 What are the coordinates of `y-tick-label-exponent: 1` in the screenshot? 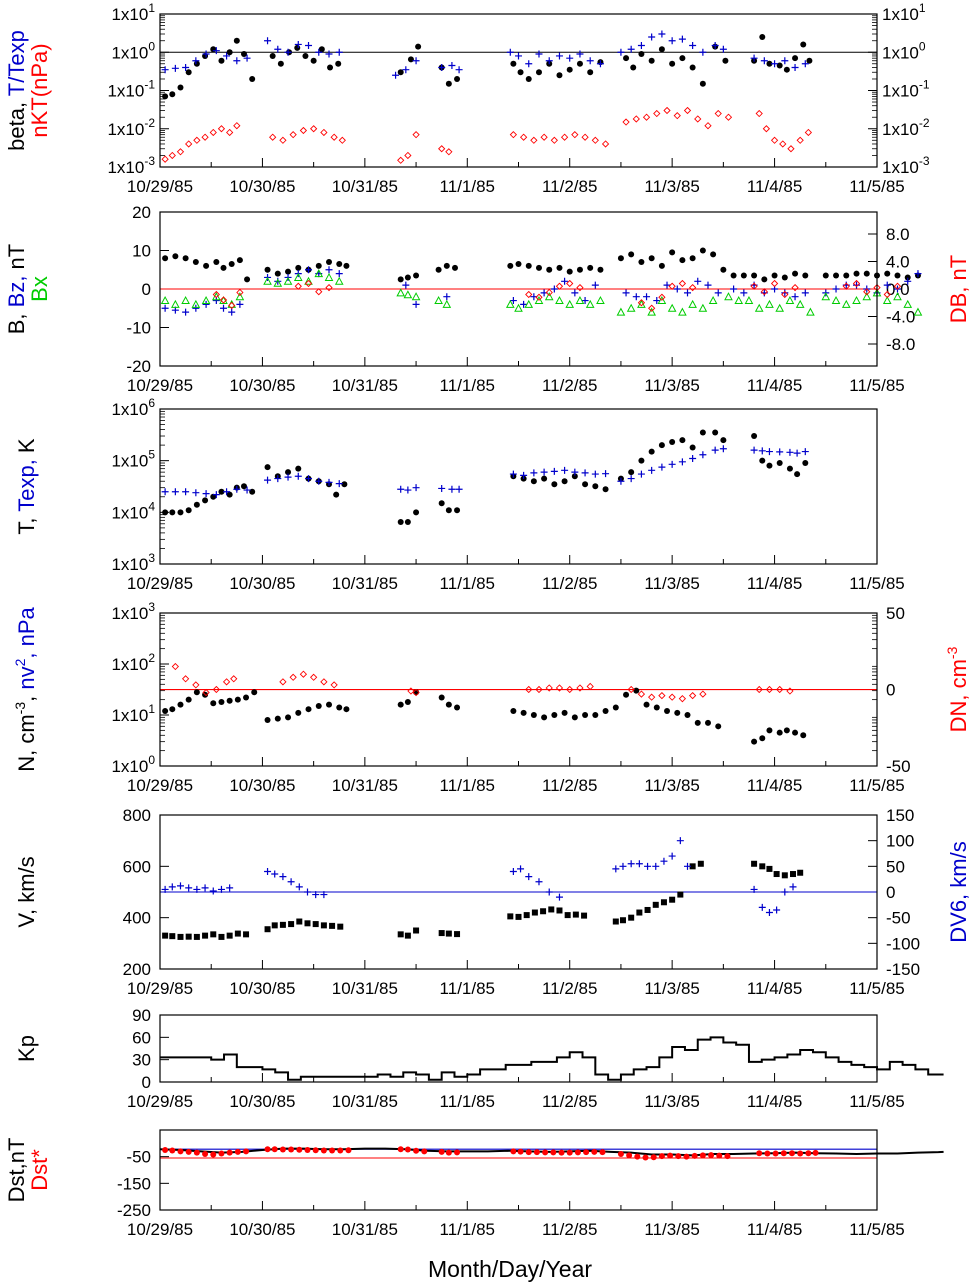 It's located at (151, 709).